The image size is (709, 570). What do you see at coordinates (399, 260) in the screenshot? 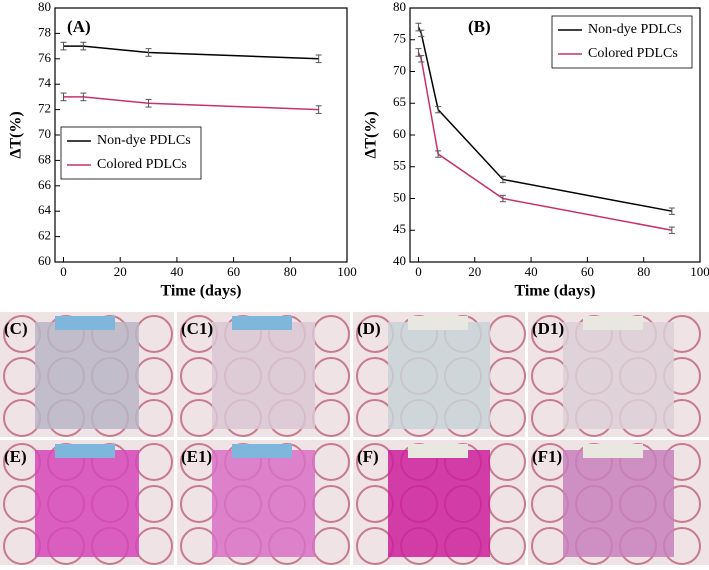
I see `y-tick-label: 40` at bounding box center [399, 260].